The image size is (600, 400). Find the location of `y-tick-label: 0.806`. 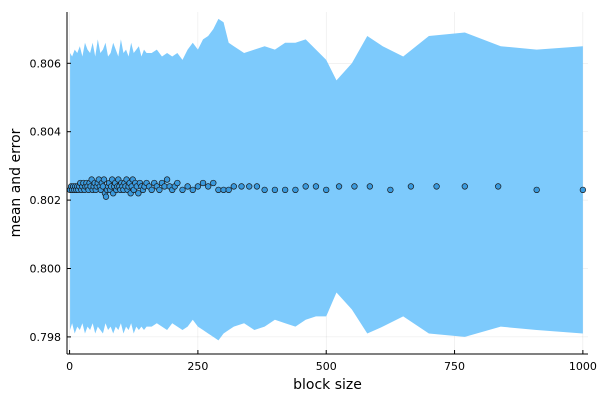

y-tick-label: 0.806 is located at coordinates (46, 63).